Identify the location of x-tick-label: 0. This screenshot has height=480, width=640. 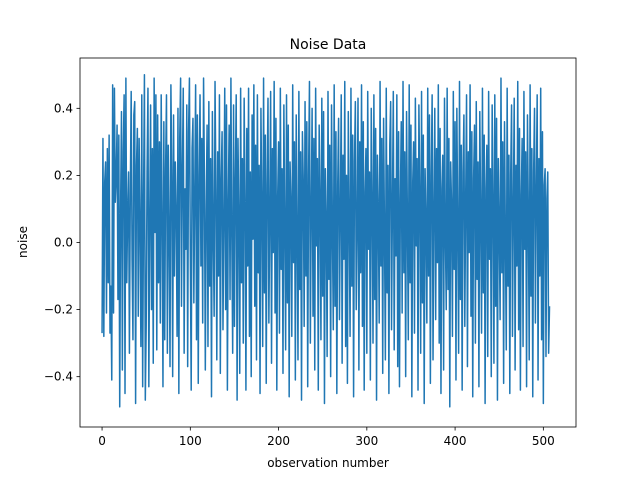
(102, 441).